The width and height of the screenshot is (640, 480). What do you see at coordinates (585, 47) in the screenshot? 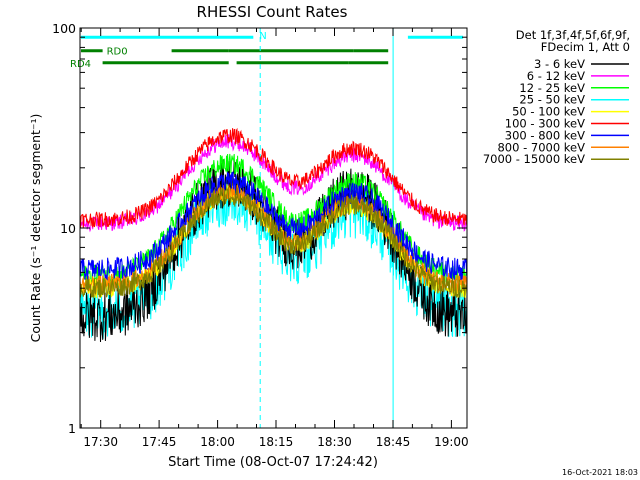
I see `legend-header-line-2: FDecim 1, Att 0` at bounding box center [585, 47].